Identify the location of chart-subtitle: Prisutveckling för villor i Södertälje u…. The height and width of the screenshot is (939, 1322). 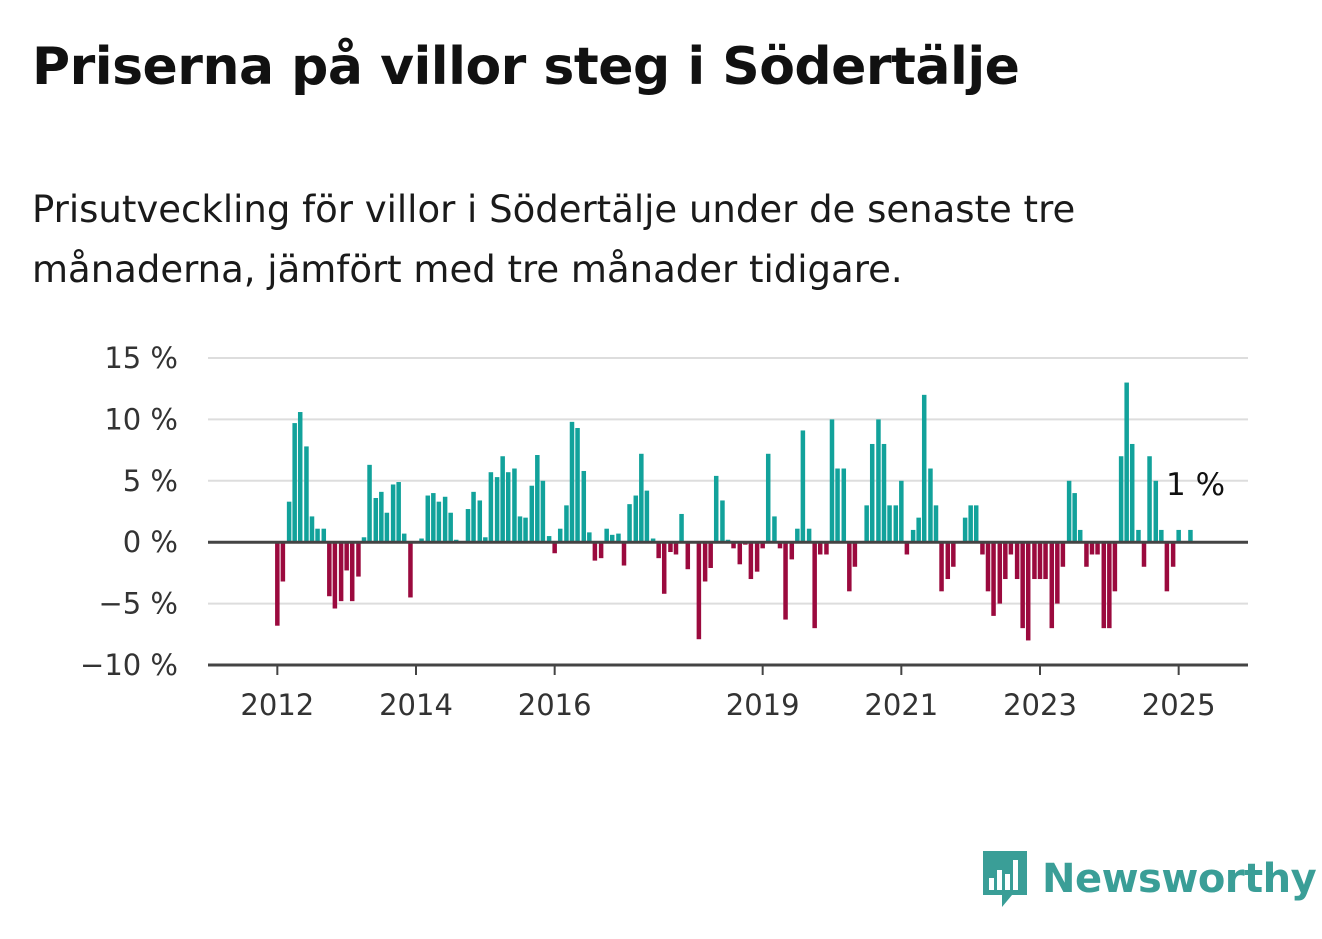
(554, 239).